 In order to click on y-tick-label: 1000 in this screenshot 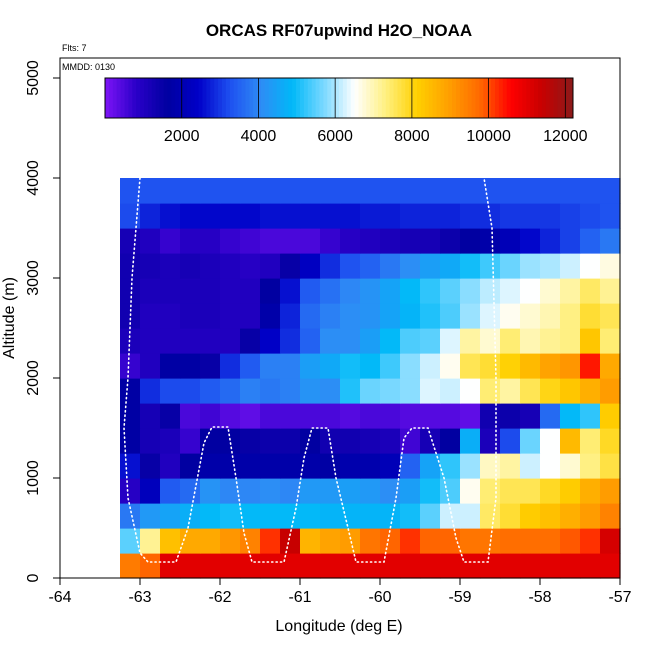, I will do `click(33, 478)`.